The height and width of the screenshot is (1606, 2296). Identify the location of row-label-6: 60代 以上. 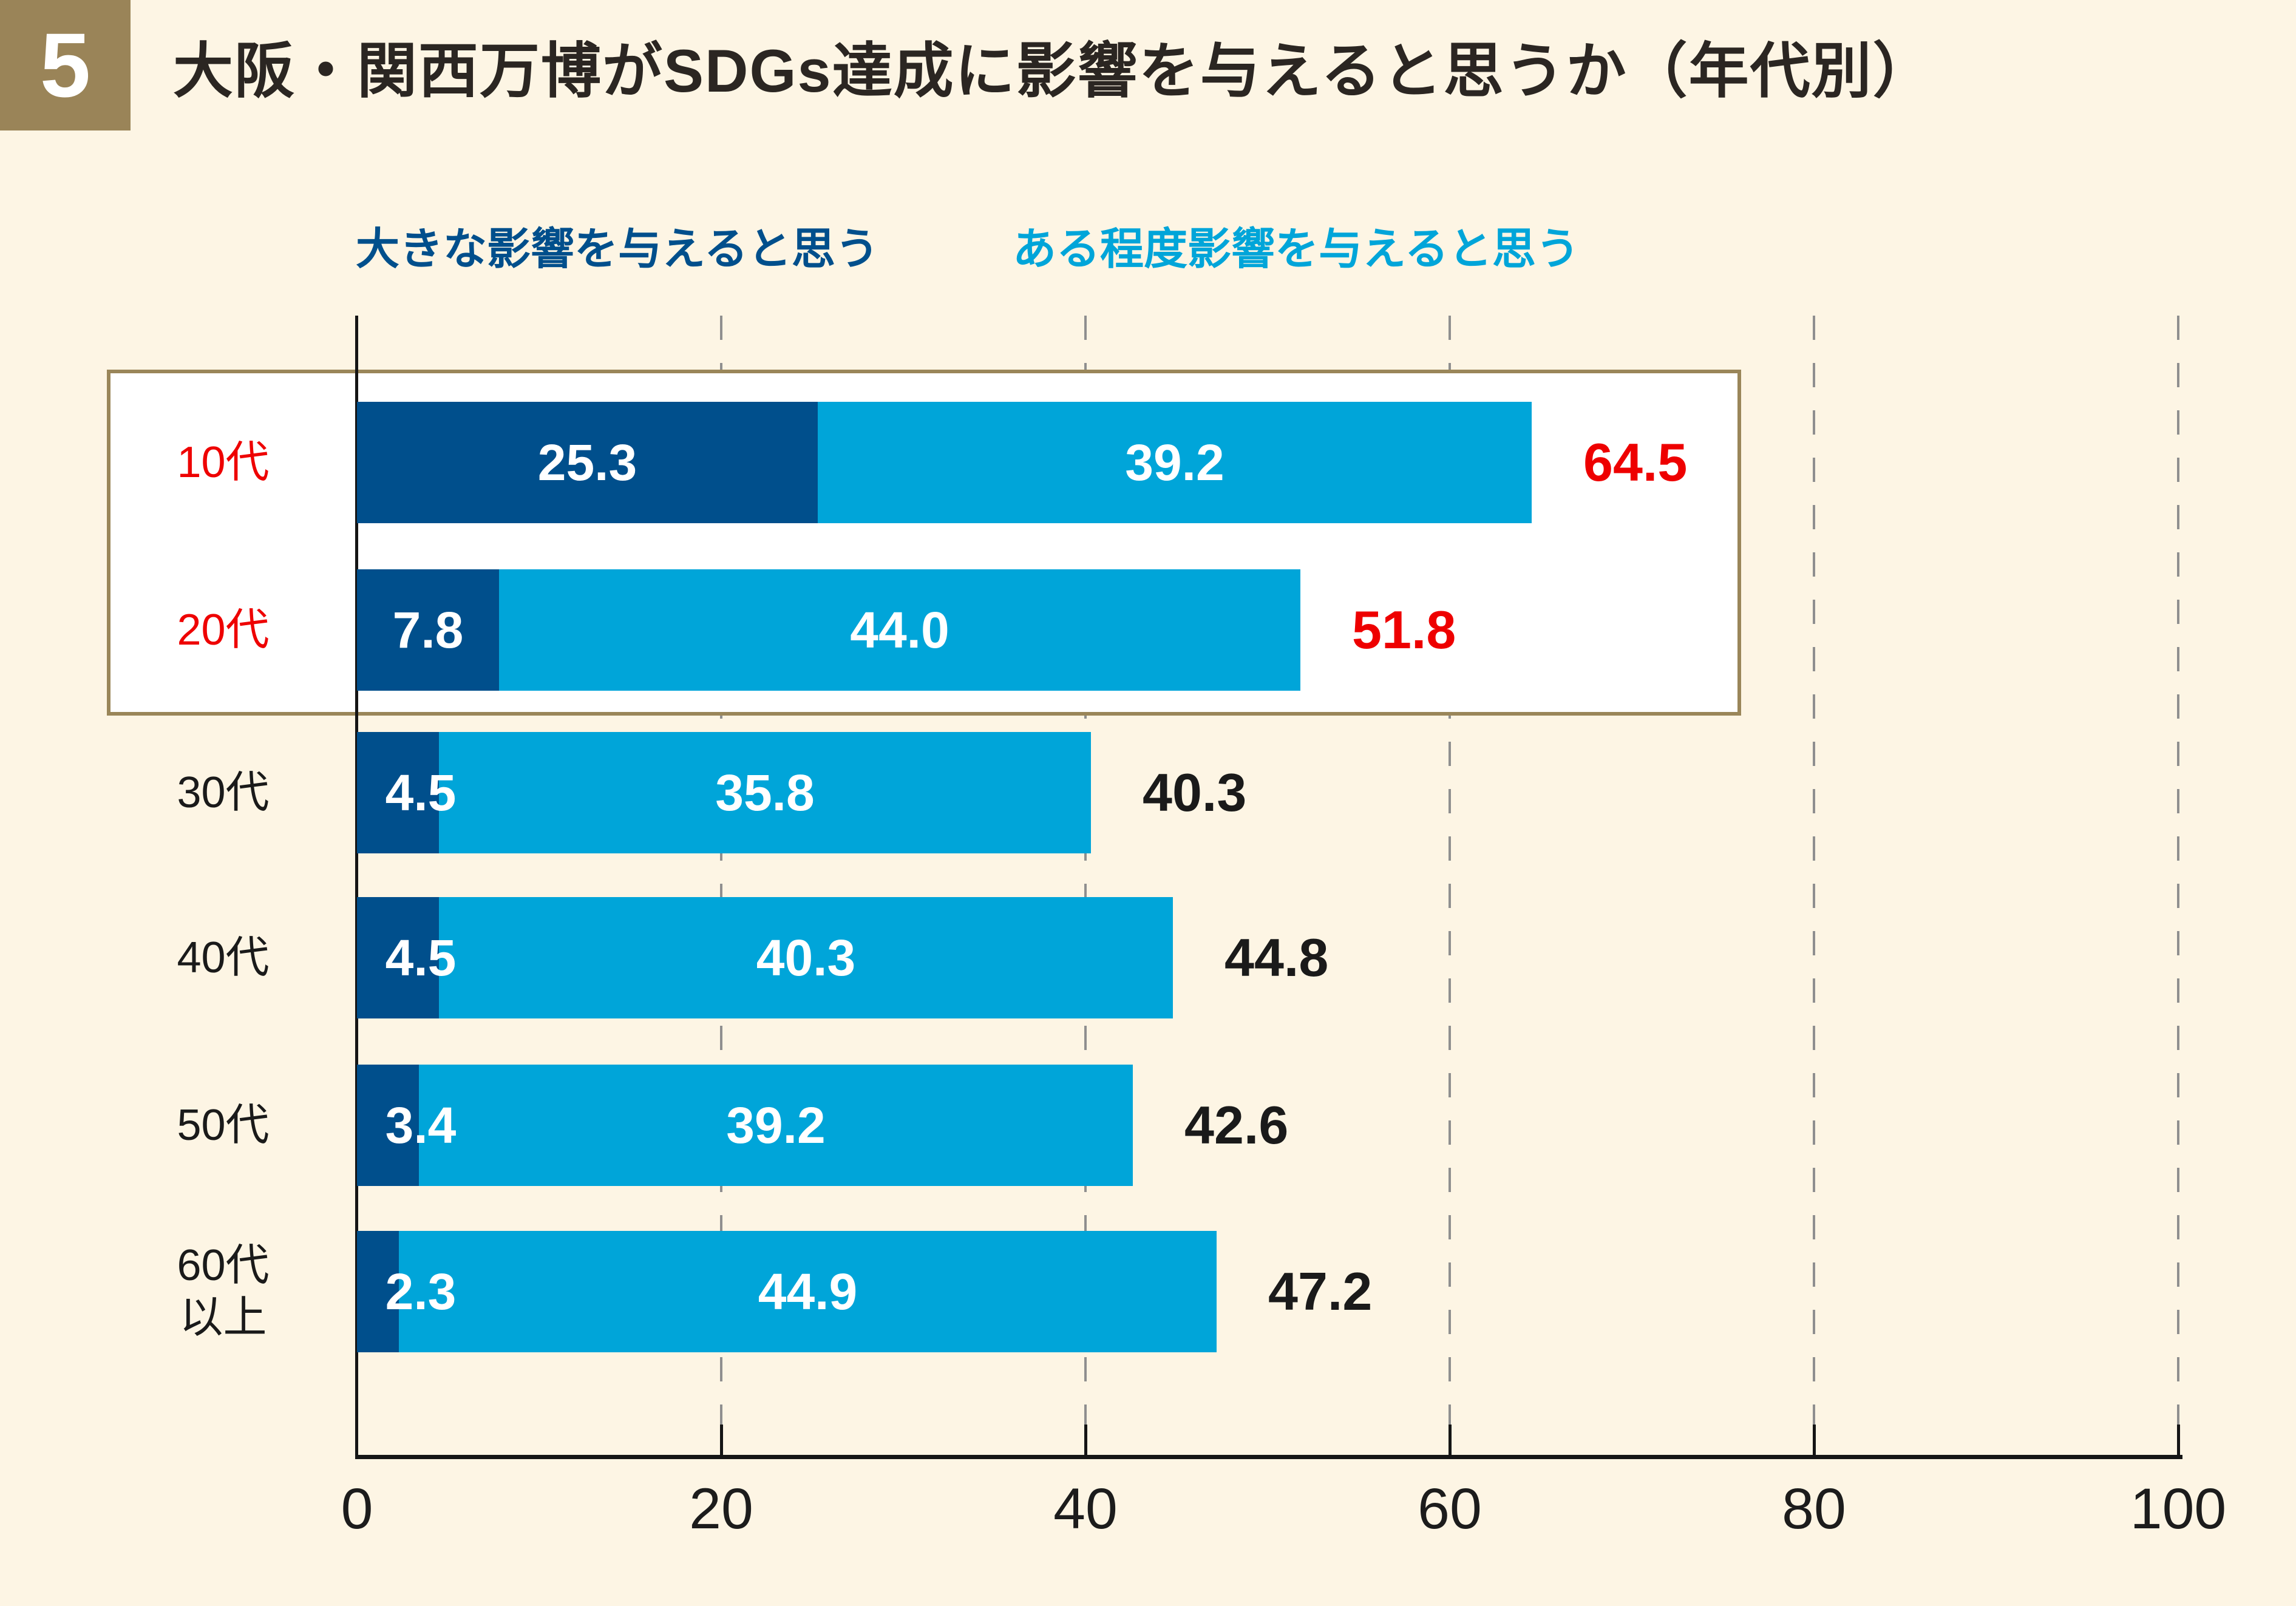
(223, 1291).